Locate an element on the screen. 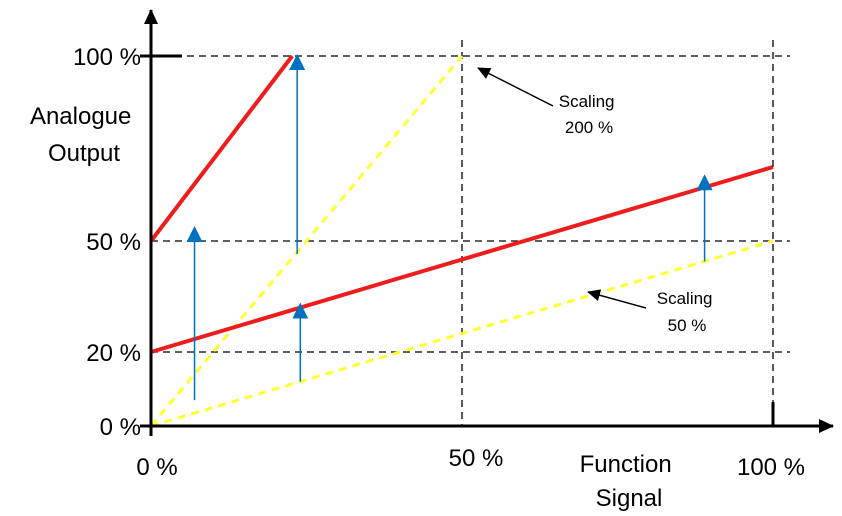 This screenshot has width=842, height=516. y-tick-label-3: 100 % is located at coordinates (107, 57).